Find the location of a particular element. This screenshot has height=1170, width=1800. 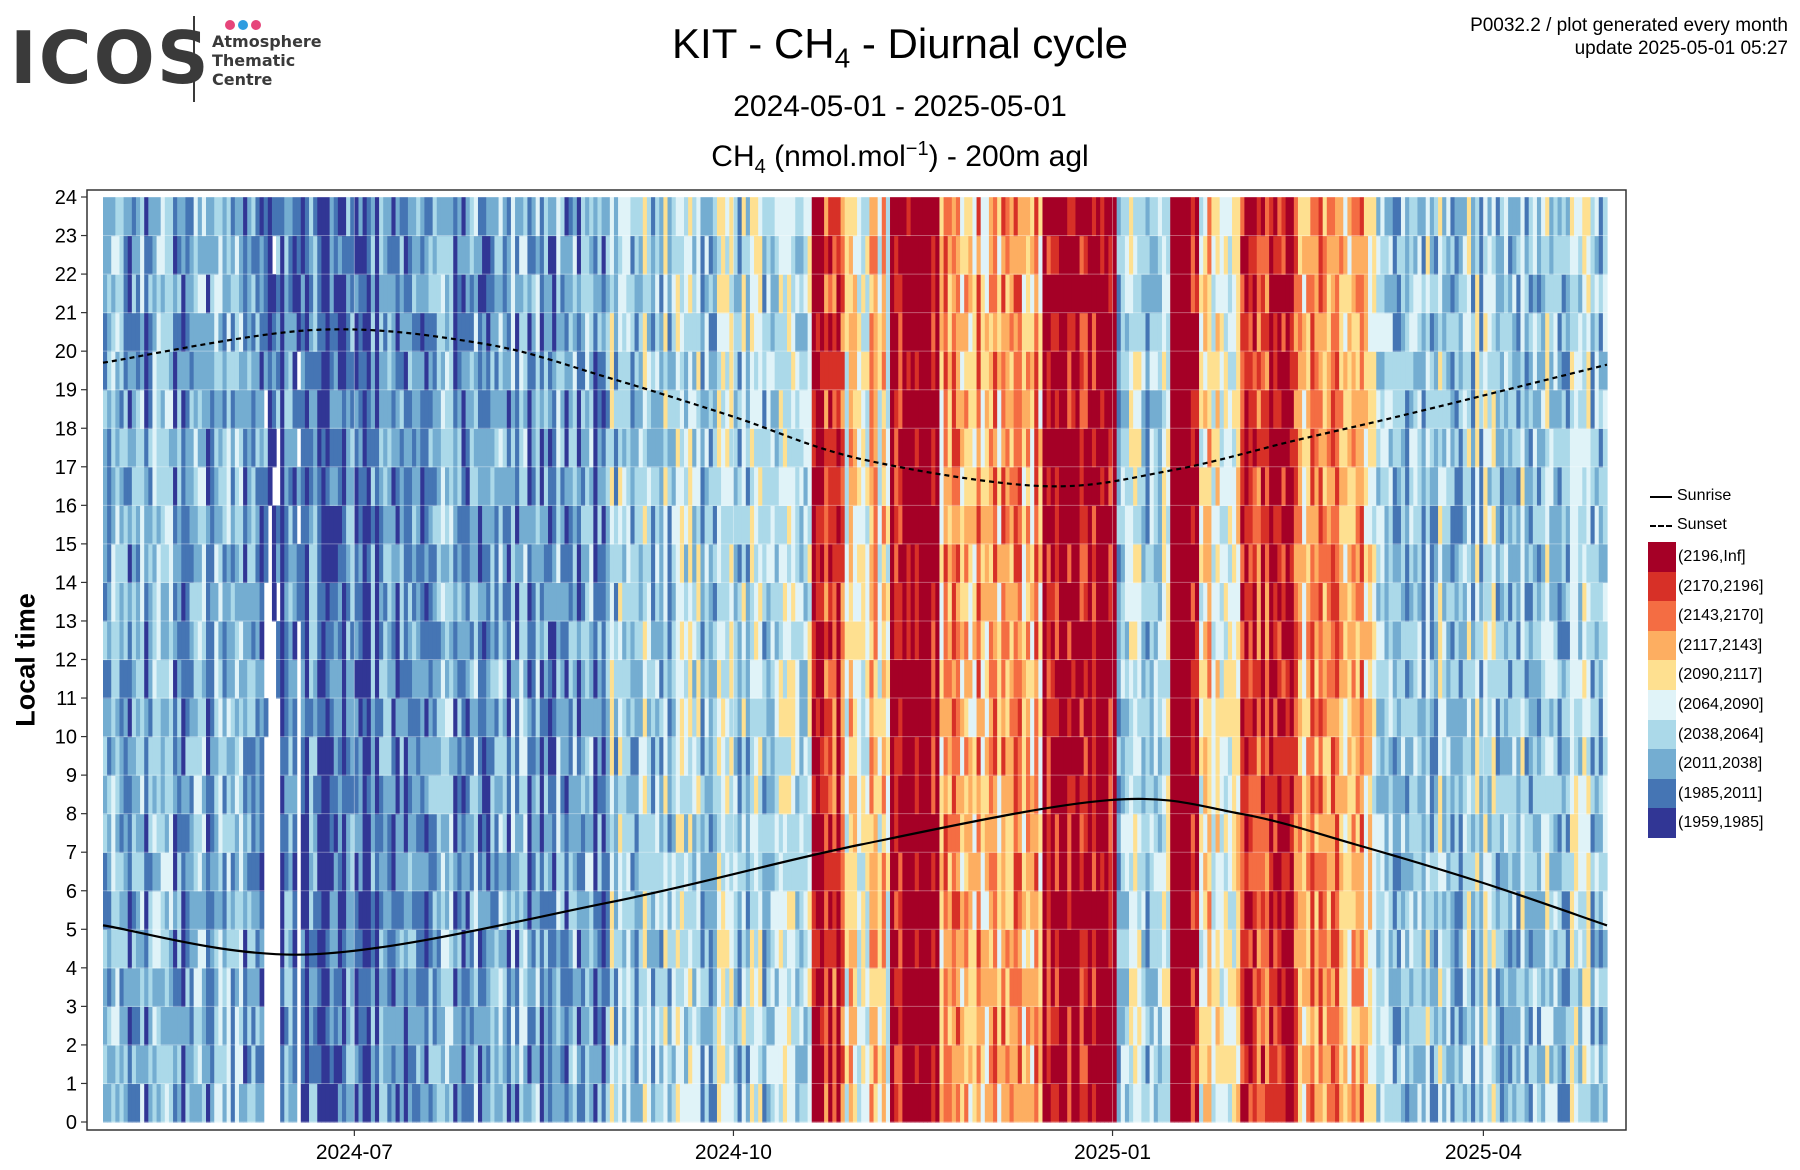

logo-dot is located at coordinates (243, 25).